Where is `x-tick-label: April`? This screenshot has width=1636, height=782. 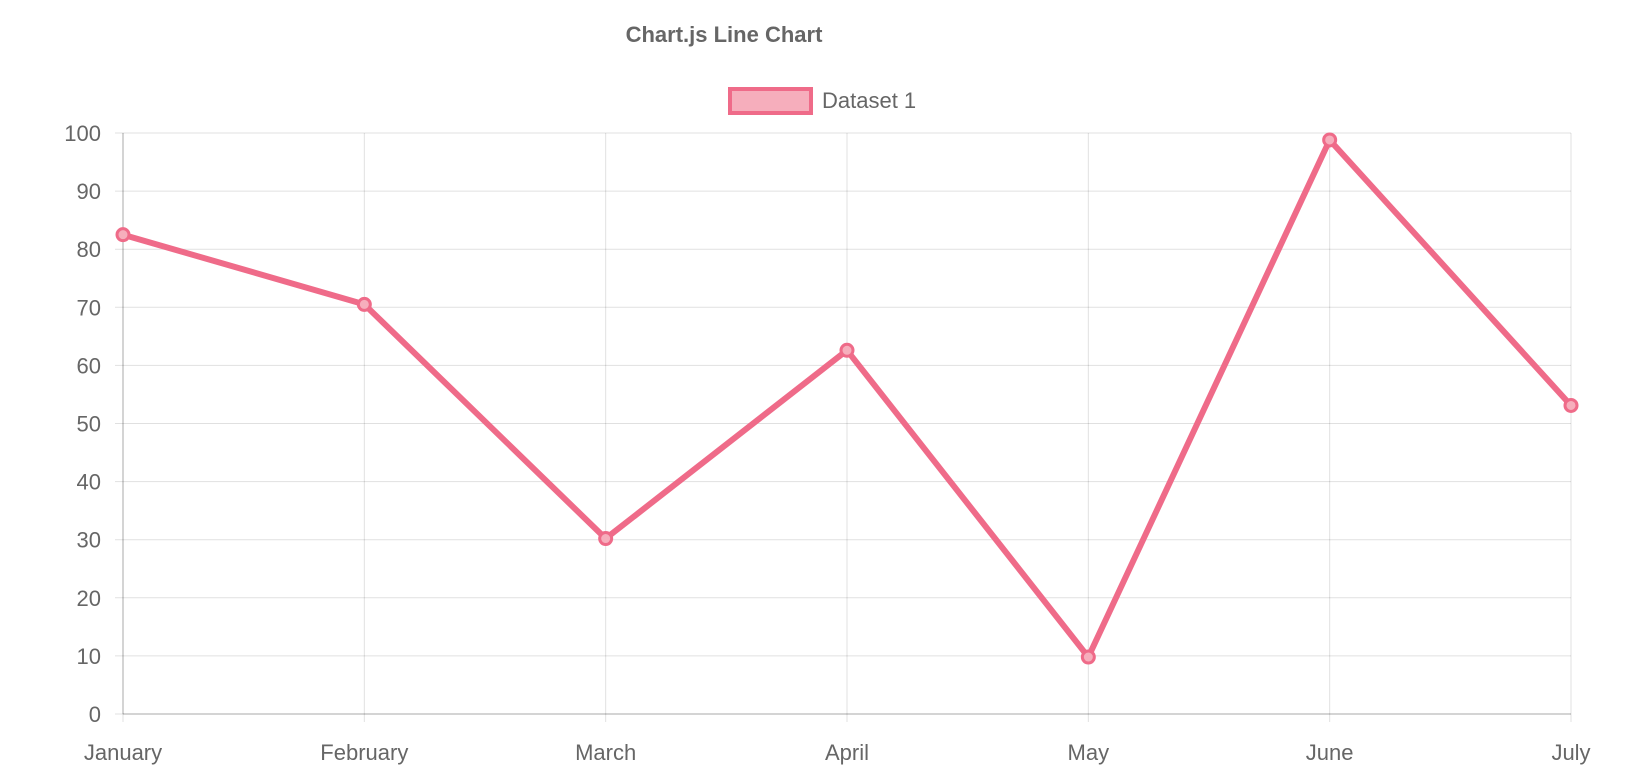 x-tick-label: April is located at coordinates (847, 752).